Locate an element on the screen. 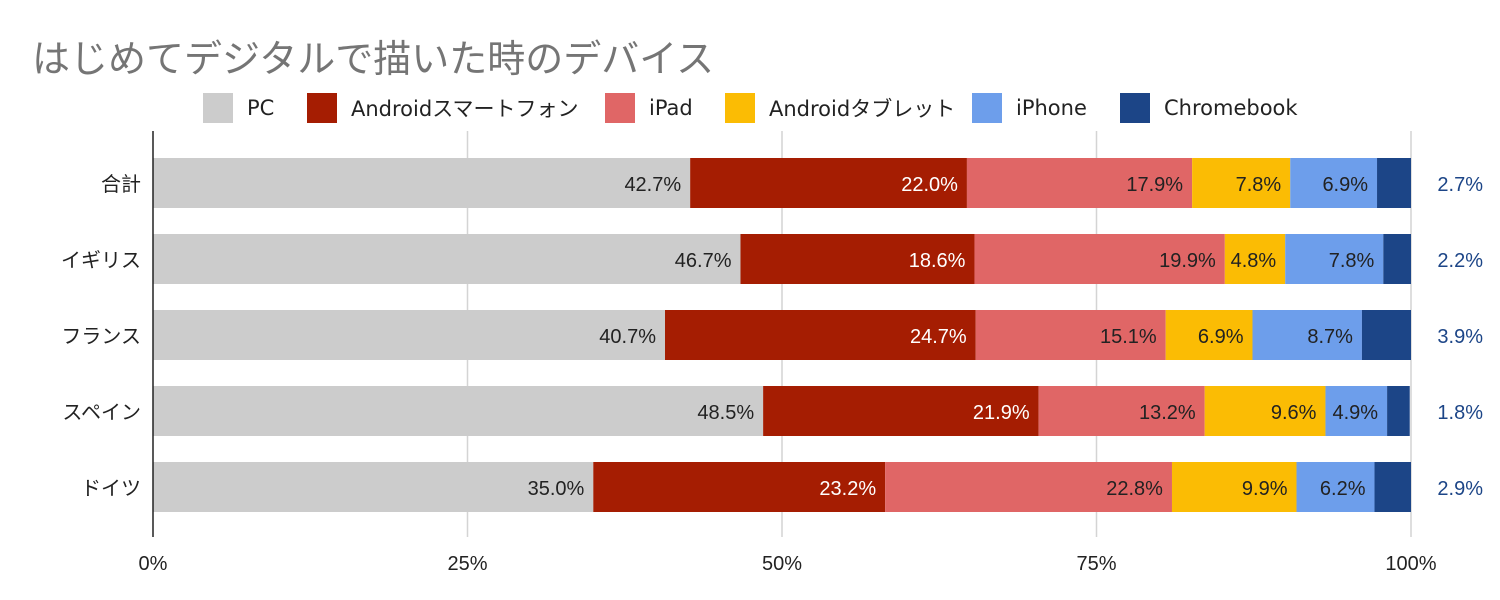 This screenshot has height=600, width=1500. data-label: 9.6% is located at coordinates (1294, 413).